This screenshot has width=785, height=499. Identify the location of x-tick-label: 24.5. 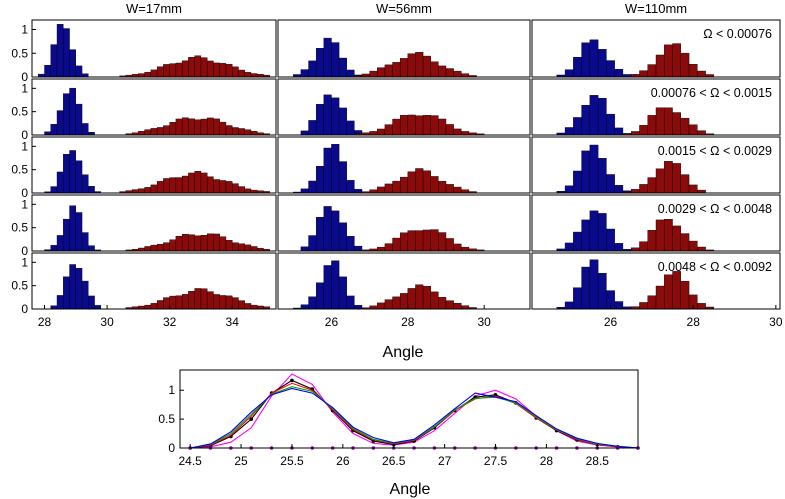
(190, 461).